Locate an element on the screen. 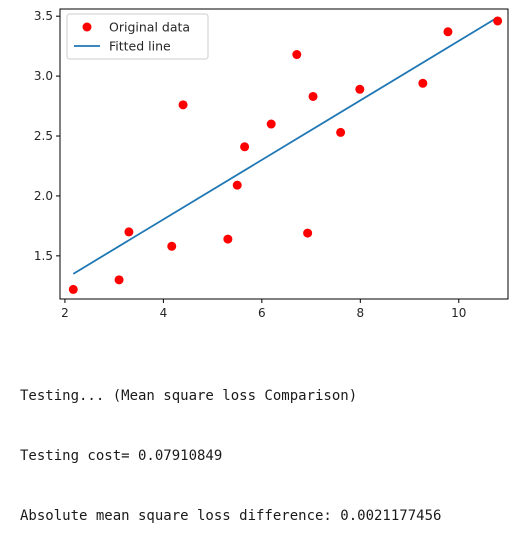 The width and height of the screenshot is (532, 546). legend: Original data Fitted line is located at coordinates (137, 36).